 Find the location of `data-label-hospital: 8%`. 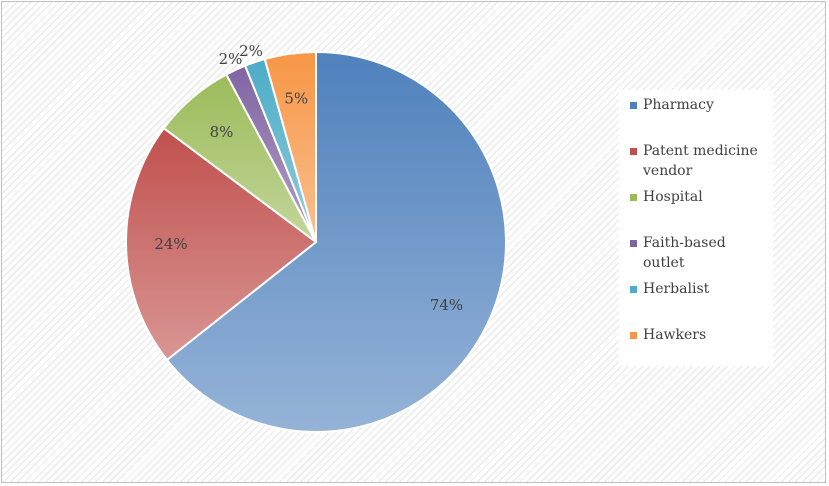

data-label-hospital: 8% is located at coordinates (222, 132).